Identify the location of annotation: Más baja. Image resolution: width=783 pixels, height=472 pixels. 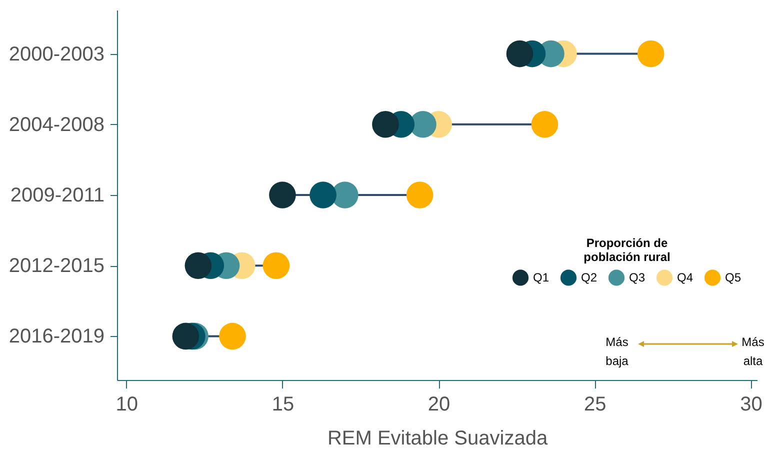
(617, 352).